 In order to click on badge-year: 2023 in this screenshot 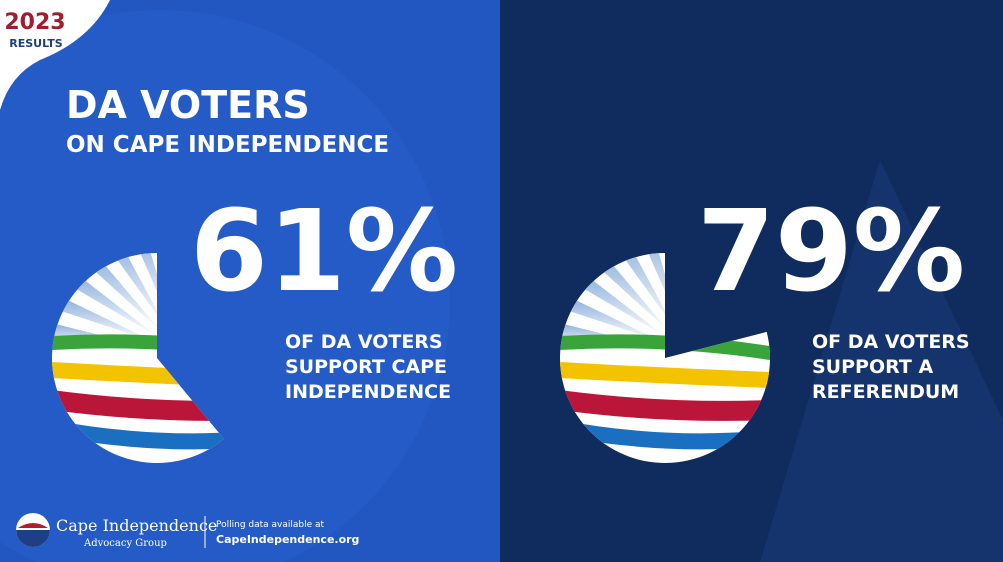, I will do `click(34, 22)`.